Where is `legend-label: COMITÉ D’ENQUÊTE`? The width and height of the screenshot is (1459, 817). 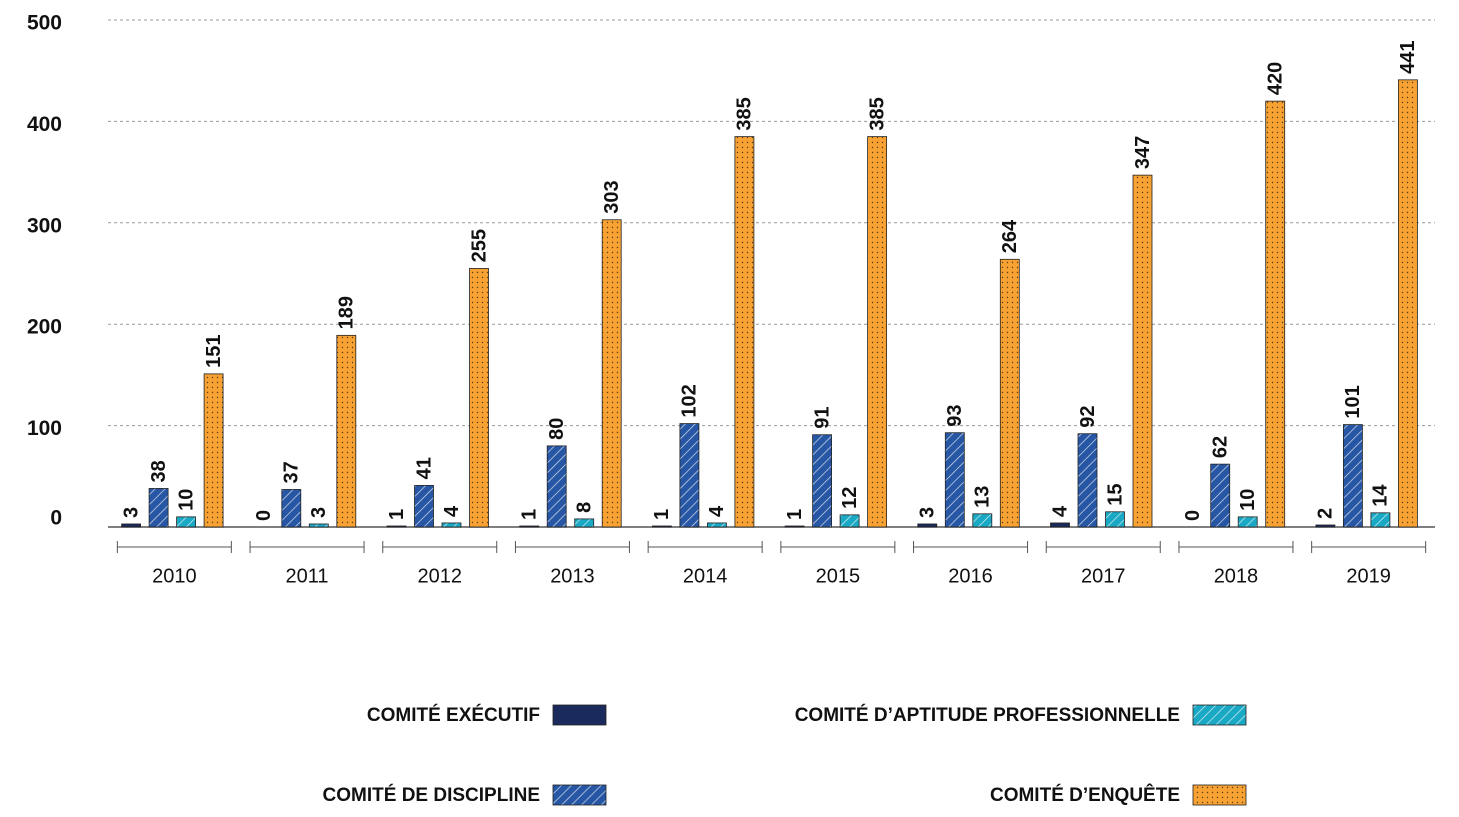
legend-label: COMITÉ D’ENQUÊTE is located at coordinates (1085, 795).